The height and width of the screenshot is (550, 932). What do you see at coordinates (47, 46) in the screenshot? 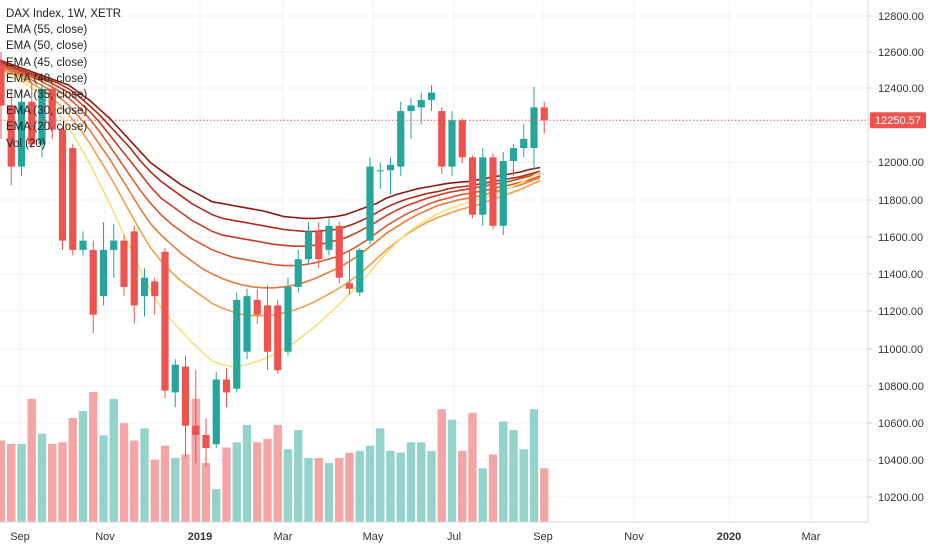
I see `legend-ema50: EMA (50, close)` at bounding box center [47, 46].